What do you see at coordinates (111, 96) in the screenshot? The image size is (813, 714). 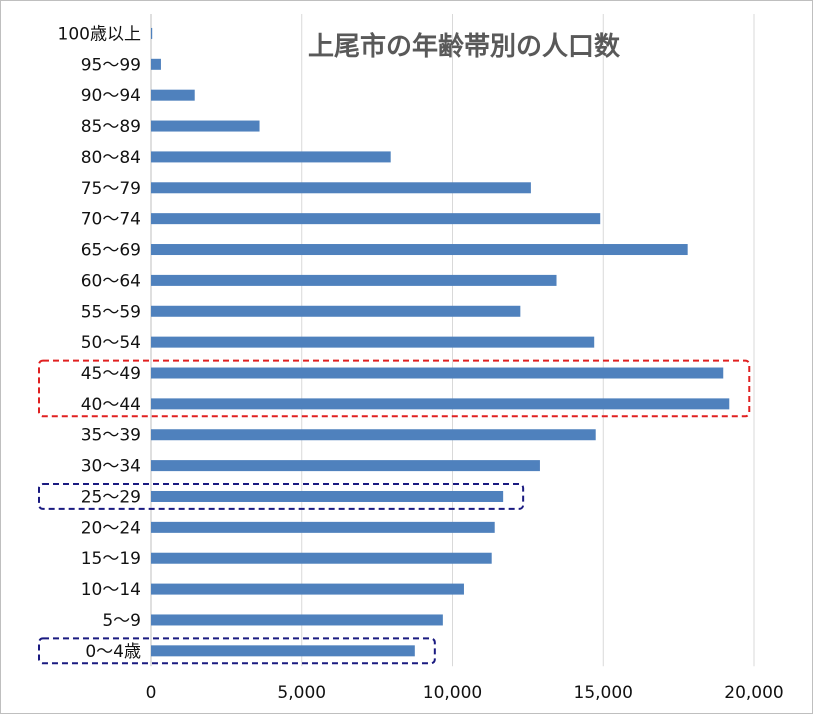 I see `category-label: 90～94` at bounding box center [111, 96].